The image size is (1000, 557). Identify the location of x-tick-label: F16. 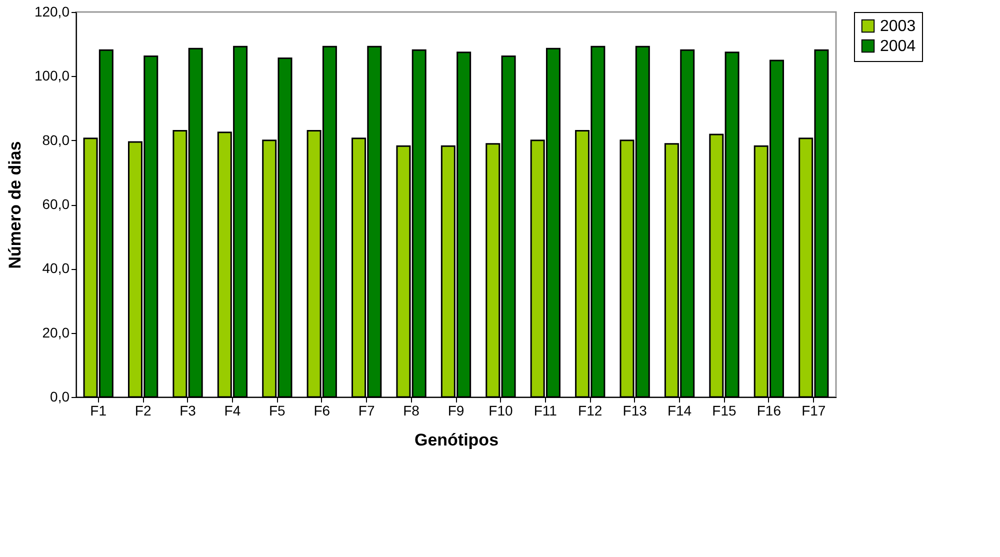
(769, 410).